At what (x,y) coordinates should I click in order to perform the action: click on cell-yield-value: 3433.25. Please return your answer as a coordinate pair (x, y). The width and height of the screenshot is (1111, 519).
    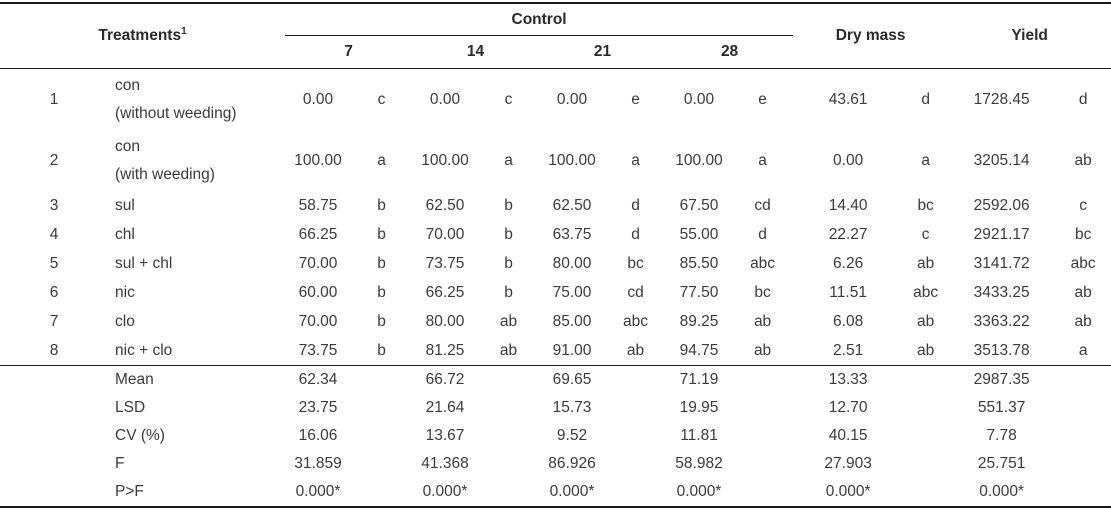
    Looking at the image, I should click on (1001, 292).